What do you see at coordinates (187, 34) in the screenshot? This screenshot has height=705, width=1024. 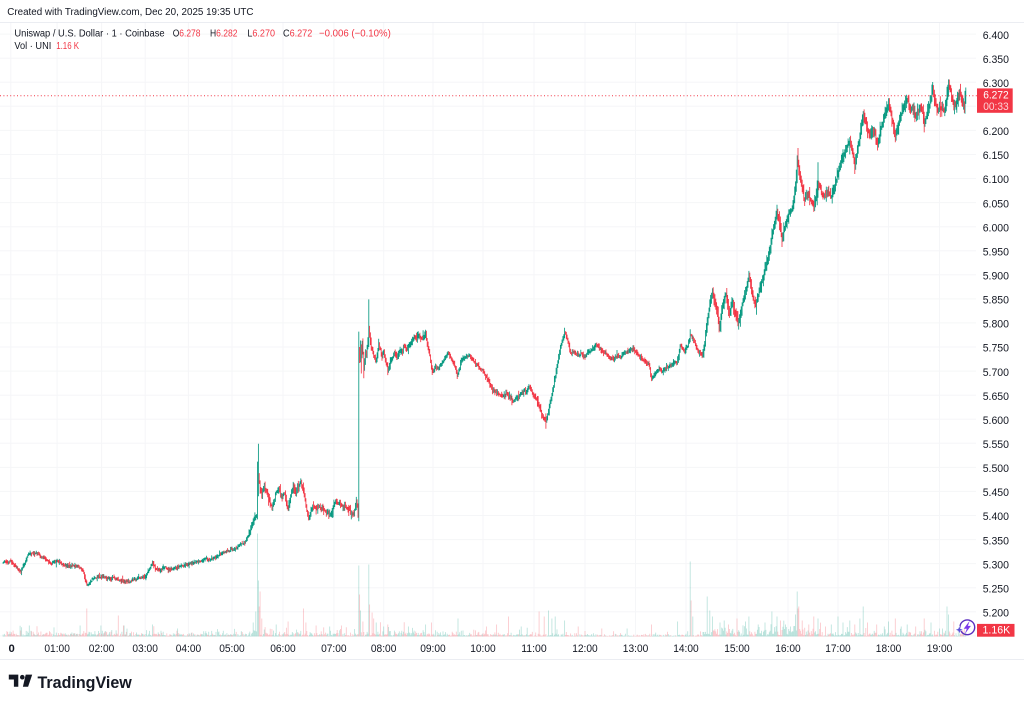 I see `svg-text: O6.278` at bounding box center [187, 34].